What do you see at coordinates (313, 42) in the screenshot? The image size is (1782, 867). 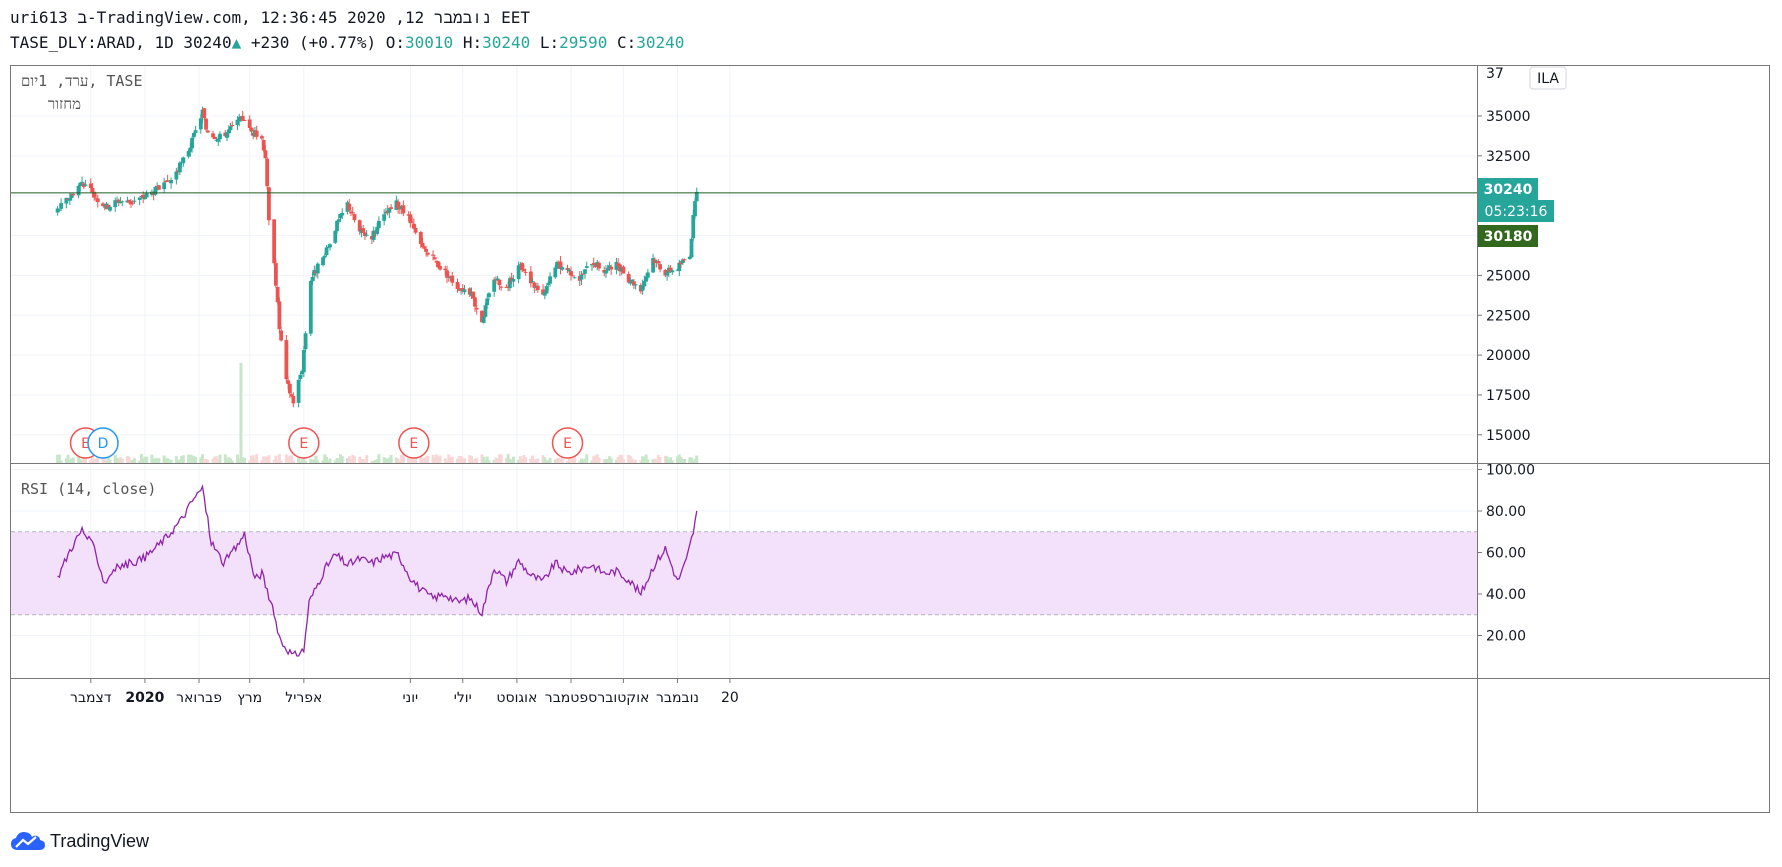 I see `price-change: +230 (+0.77%)` at bounding box center [313, 42].